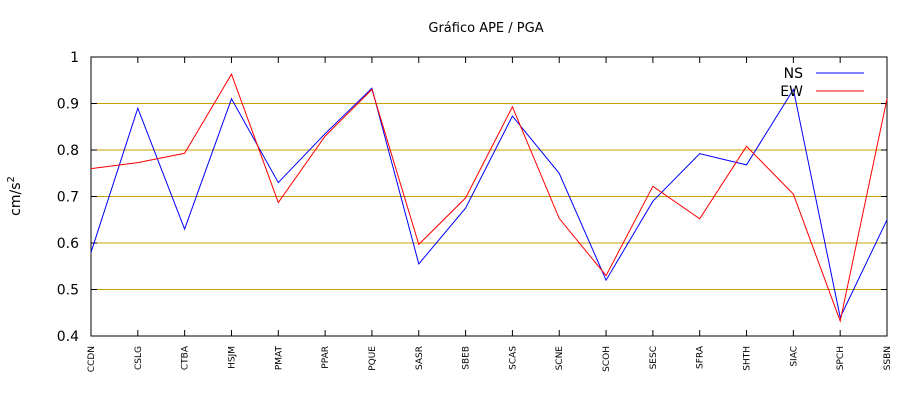 This screenshot has width=920, height=400. Describe the element at coordinates (186, 357) in the screenshot. I see `x-tick-label: CTBA` at that location.